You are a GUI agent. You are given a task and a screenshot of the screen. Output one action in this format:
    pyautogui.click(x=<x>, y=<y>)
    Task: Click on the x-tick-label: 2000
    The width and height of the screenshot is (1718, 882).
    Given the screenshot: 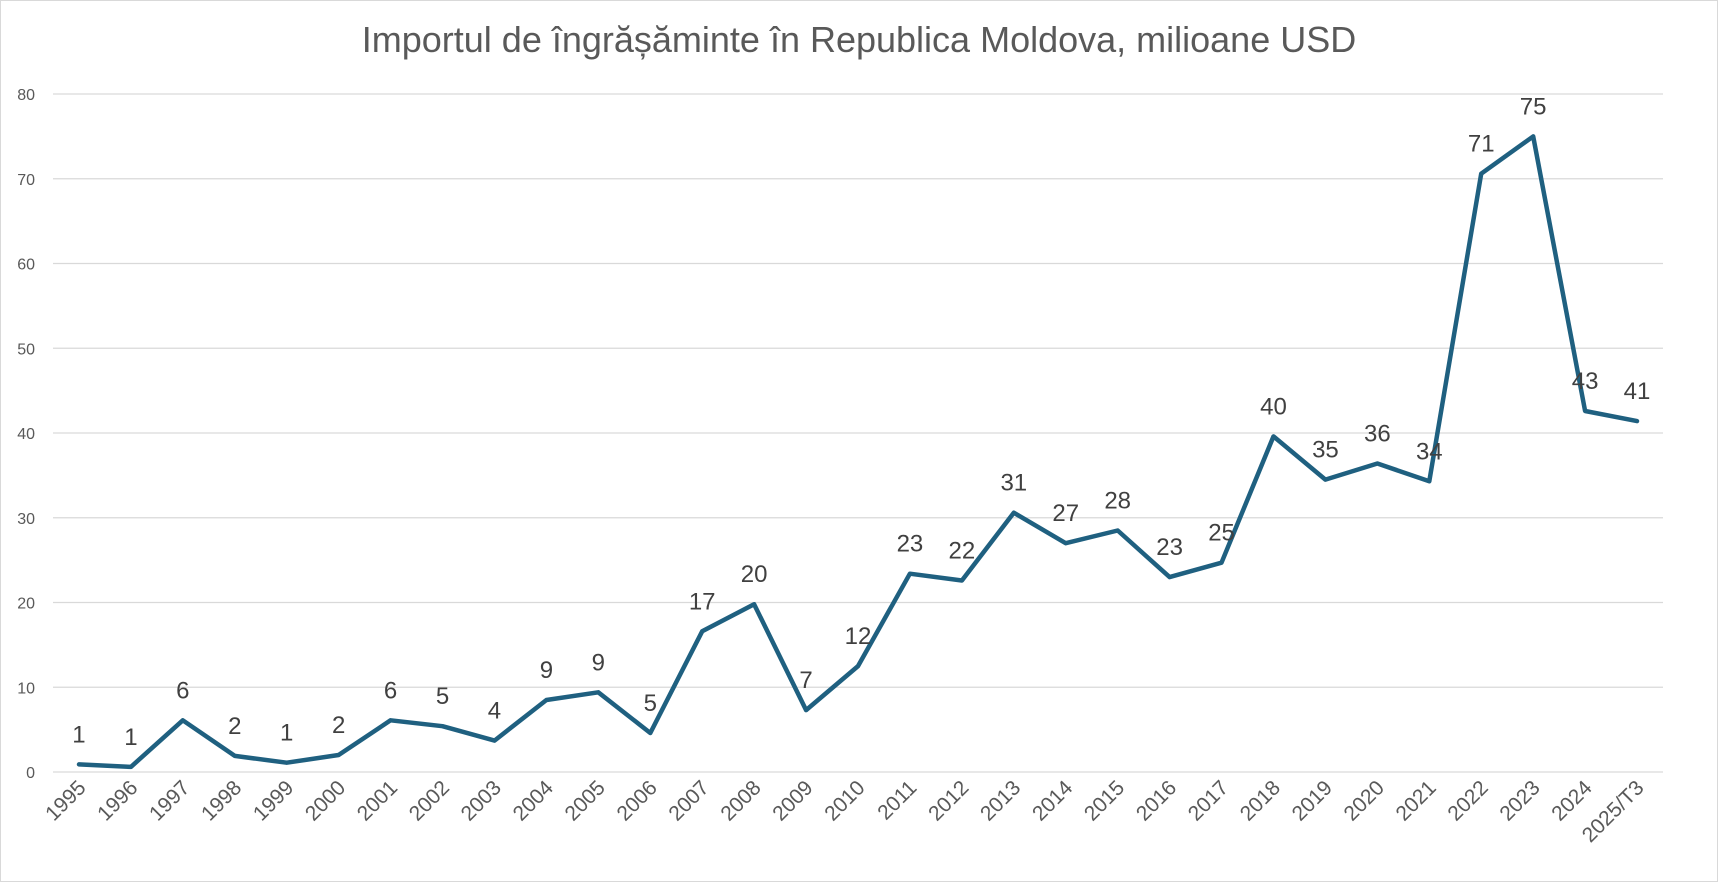 What is the action you would take?
    pyautogui.click(x=325, y=800)
    